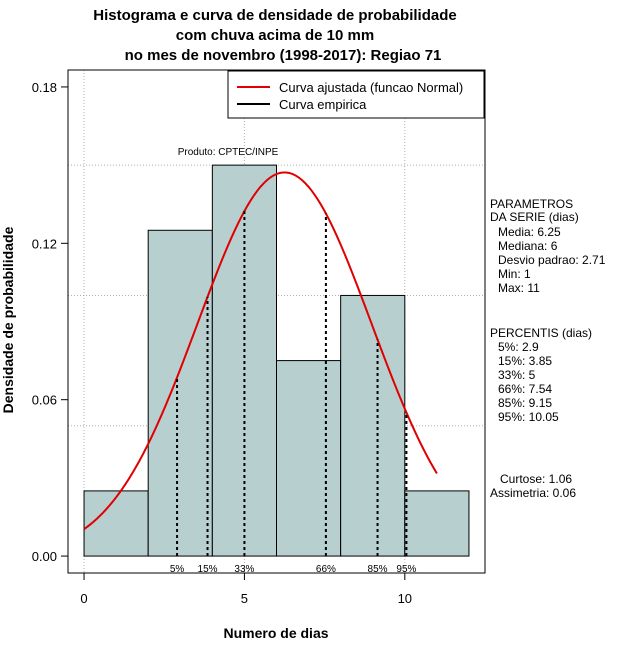 This screenshot has height=660, width=640. What do you see at coordinates (371, 87) in the screenshot?
I see `legend-fitted-label: Curva ajustada (funcao Normal)` at bounding box center [371, 87].